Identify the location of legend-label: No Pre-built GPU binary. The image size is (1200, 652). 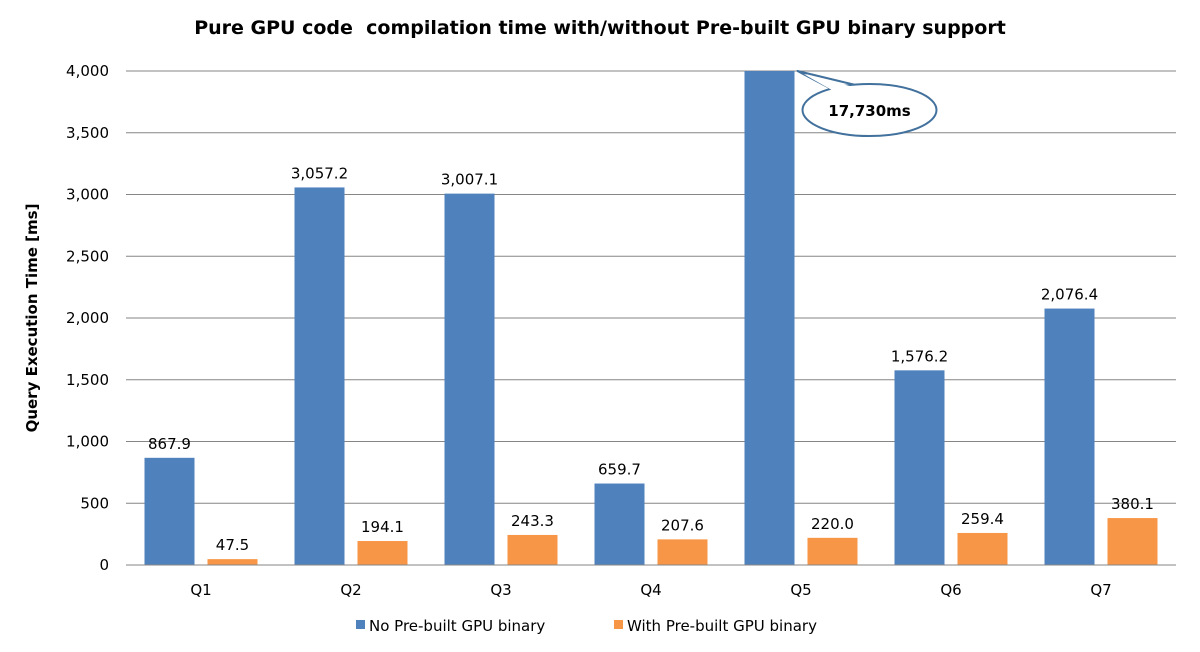
(457, 626).